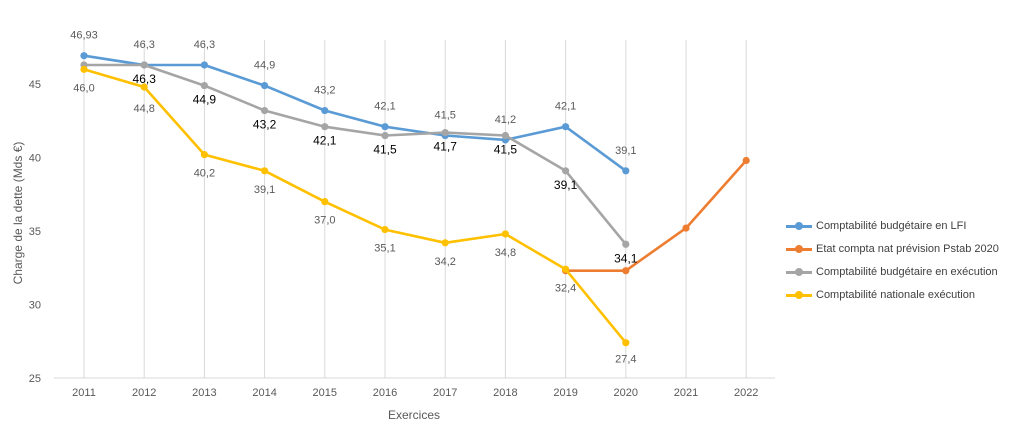 This screenshot has height=433, width=1017. Describe the element at coordinates (83, 88) in the screenshot. I see `data-label-s4-2011: 46,0` at that location.